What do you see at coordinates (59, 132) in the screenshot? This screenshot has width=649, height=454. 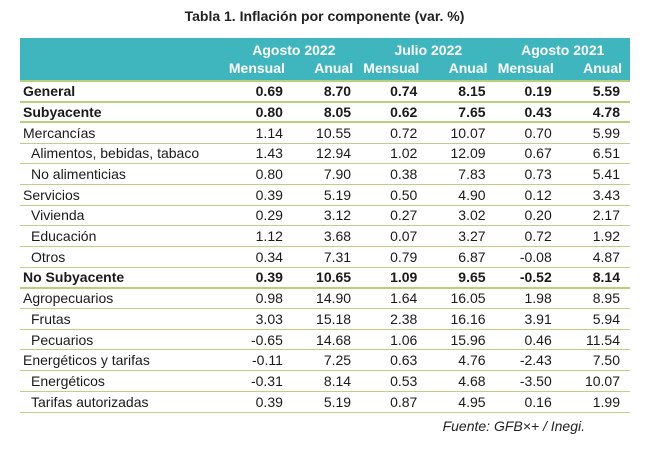 I see `row-label: Mercancías` at bounding box center [59, 132].